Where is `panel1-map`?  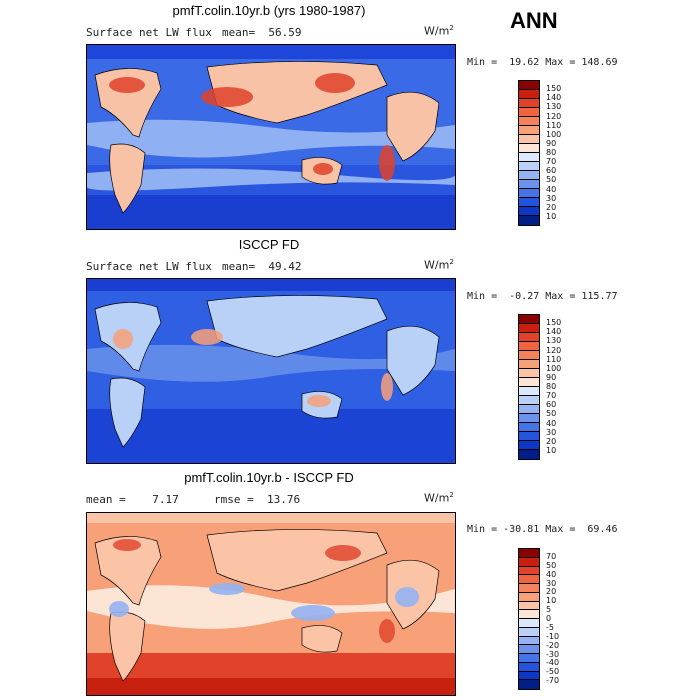 panel1-map is located at coordinates (271, 137).